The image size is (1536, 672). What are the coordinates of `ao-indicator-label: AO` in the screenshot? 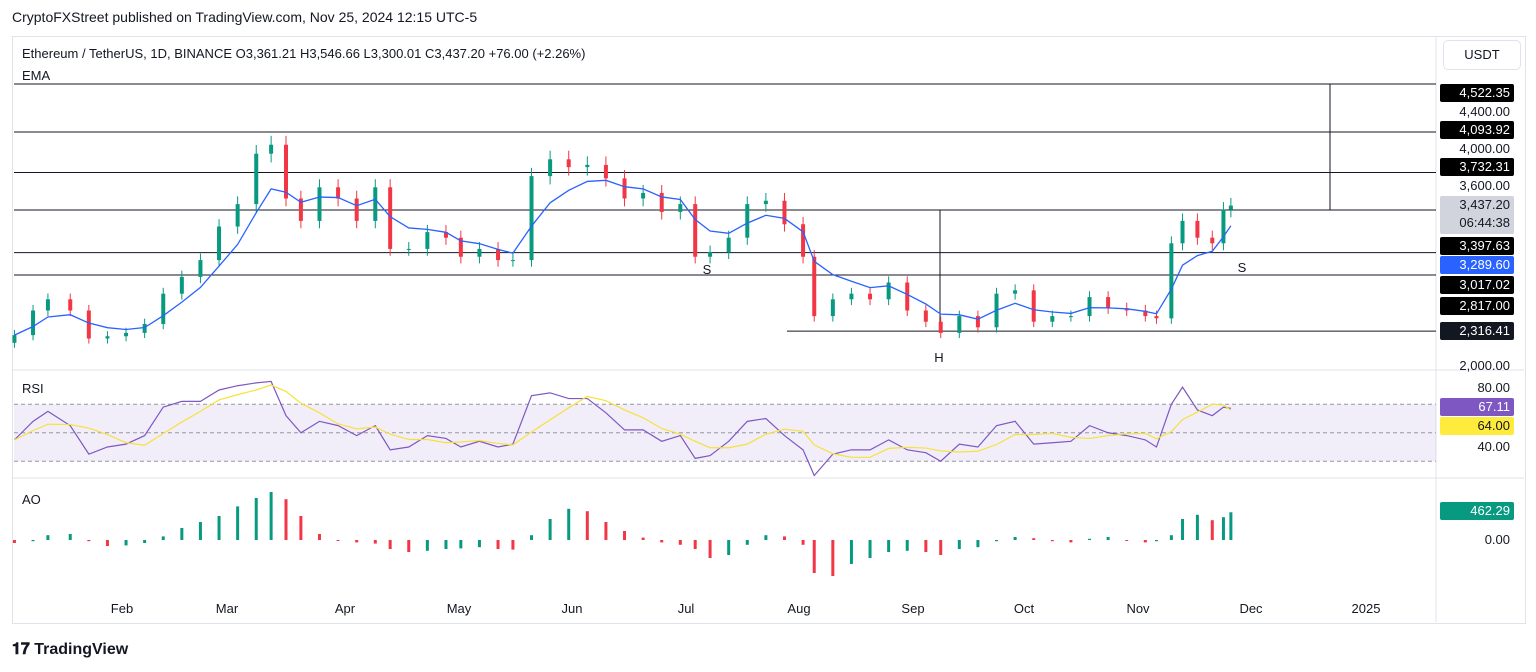 It's located at (31, 499).